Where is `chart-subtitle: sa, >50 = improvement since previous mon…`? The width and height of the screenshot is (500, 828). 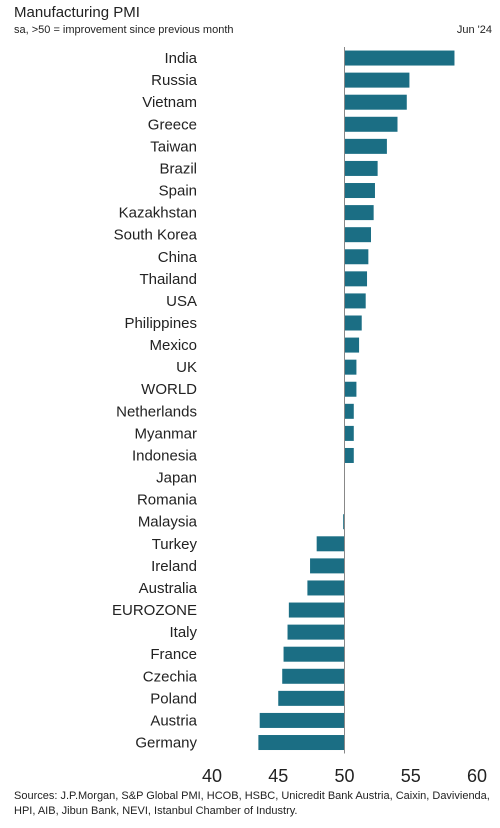
chart-subtitle: sa, >50 = improvement since previous mon… is located at coordinates (124, 30).